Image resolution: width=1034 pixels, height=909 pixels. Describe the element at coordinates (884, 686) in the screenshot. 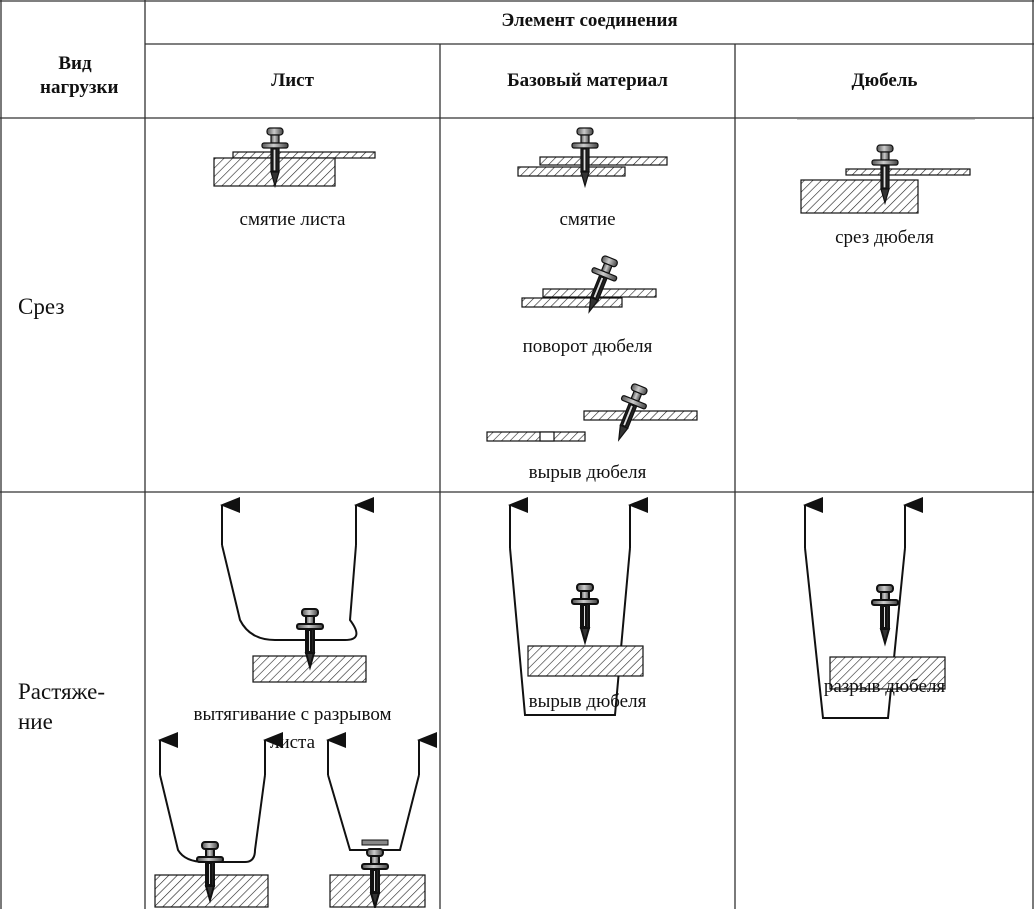

I see `caption: разрыв дюбеля` at that location.